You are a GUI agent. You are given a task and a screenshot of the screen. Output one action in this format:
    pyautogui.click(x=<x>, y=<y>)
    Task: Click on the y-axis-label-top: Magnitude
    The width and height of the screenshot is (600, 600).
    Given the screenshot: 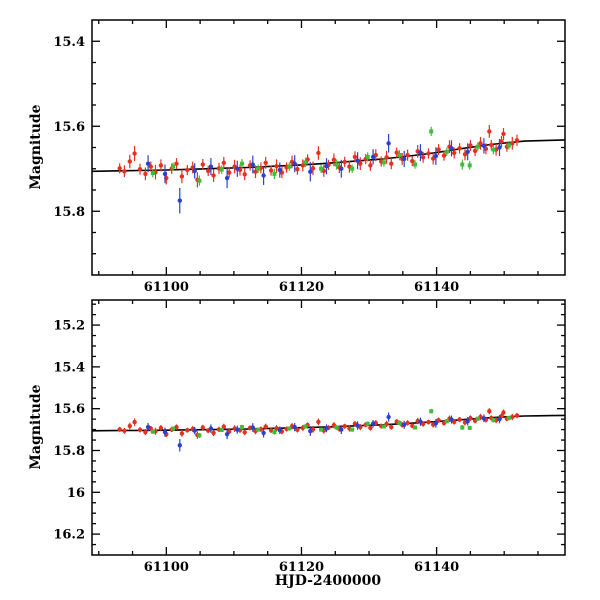 What is the action you would take?
    pyautogui.click(x=36, y=147)
    